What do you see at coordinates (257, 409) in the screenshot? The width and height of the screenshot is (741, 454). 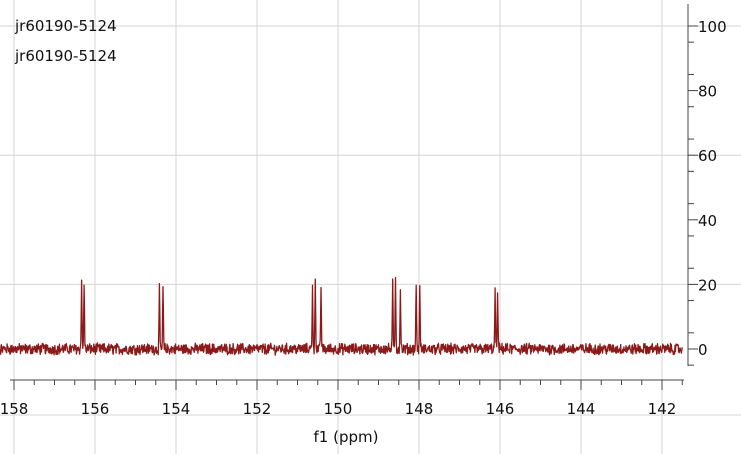 I see `x-tick-label: 152` at bounding box center [257, 409].